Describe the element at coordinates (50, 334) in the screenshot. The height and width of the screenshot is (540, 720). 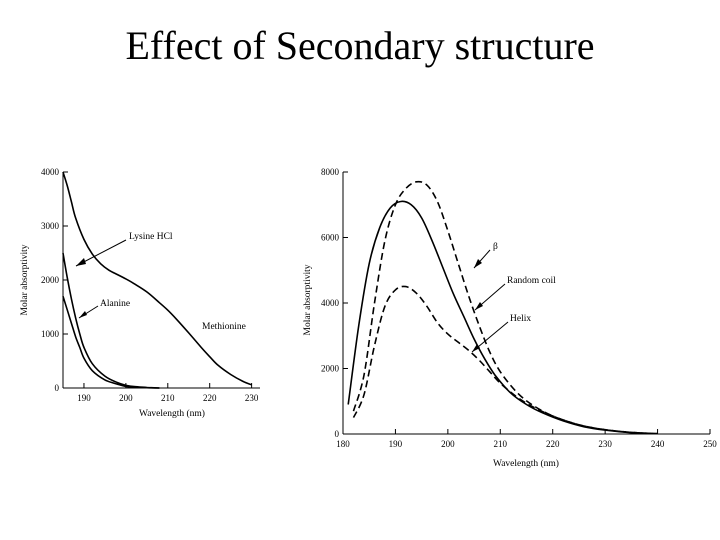
I see `left-y-tick-label: 1000` at that location.